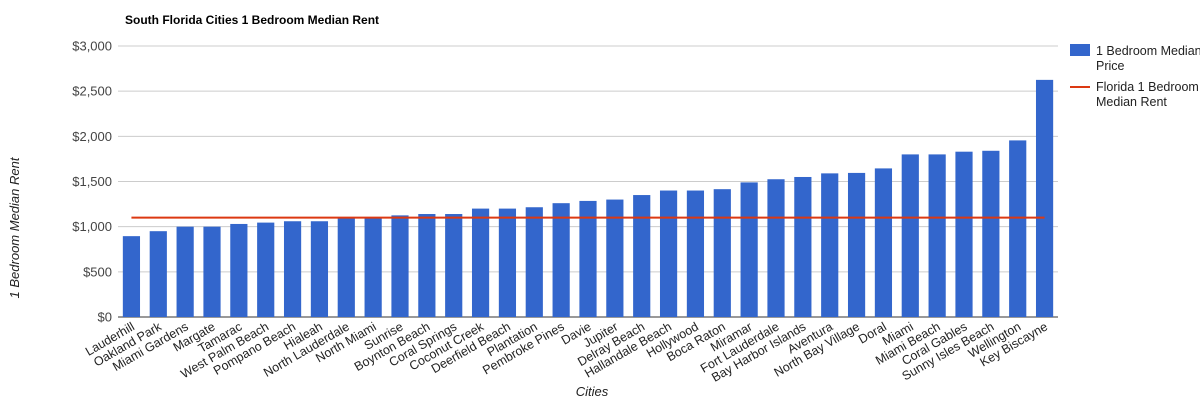  What do you see at coordinates (1147, 87) in the screenshot?
I see `legend-label: Florida 1 Bedroom` at bounding box center [1147, 87].